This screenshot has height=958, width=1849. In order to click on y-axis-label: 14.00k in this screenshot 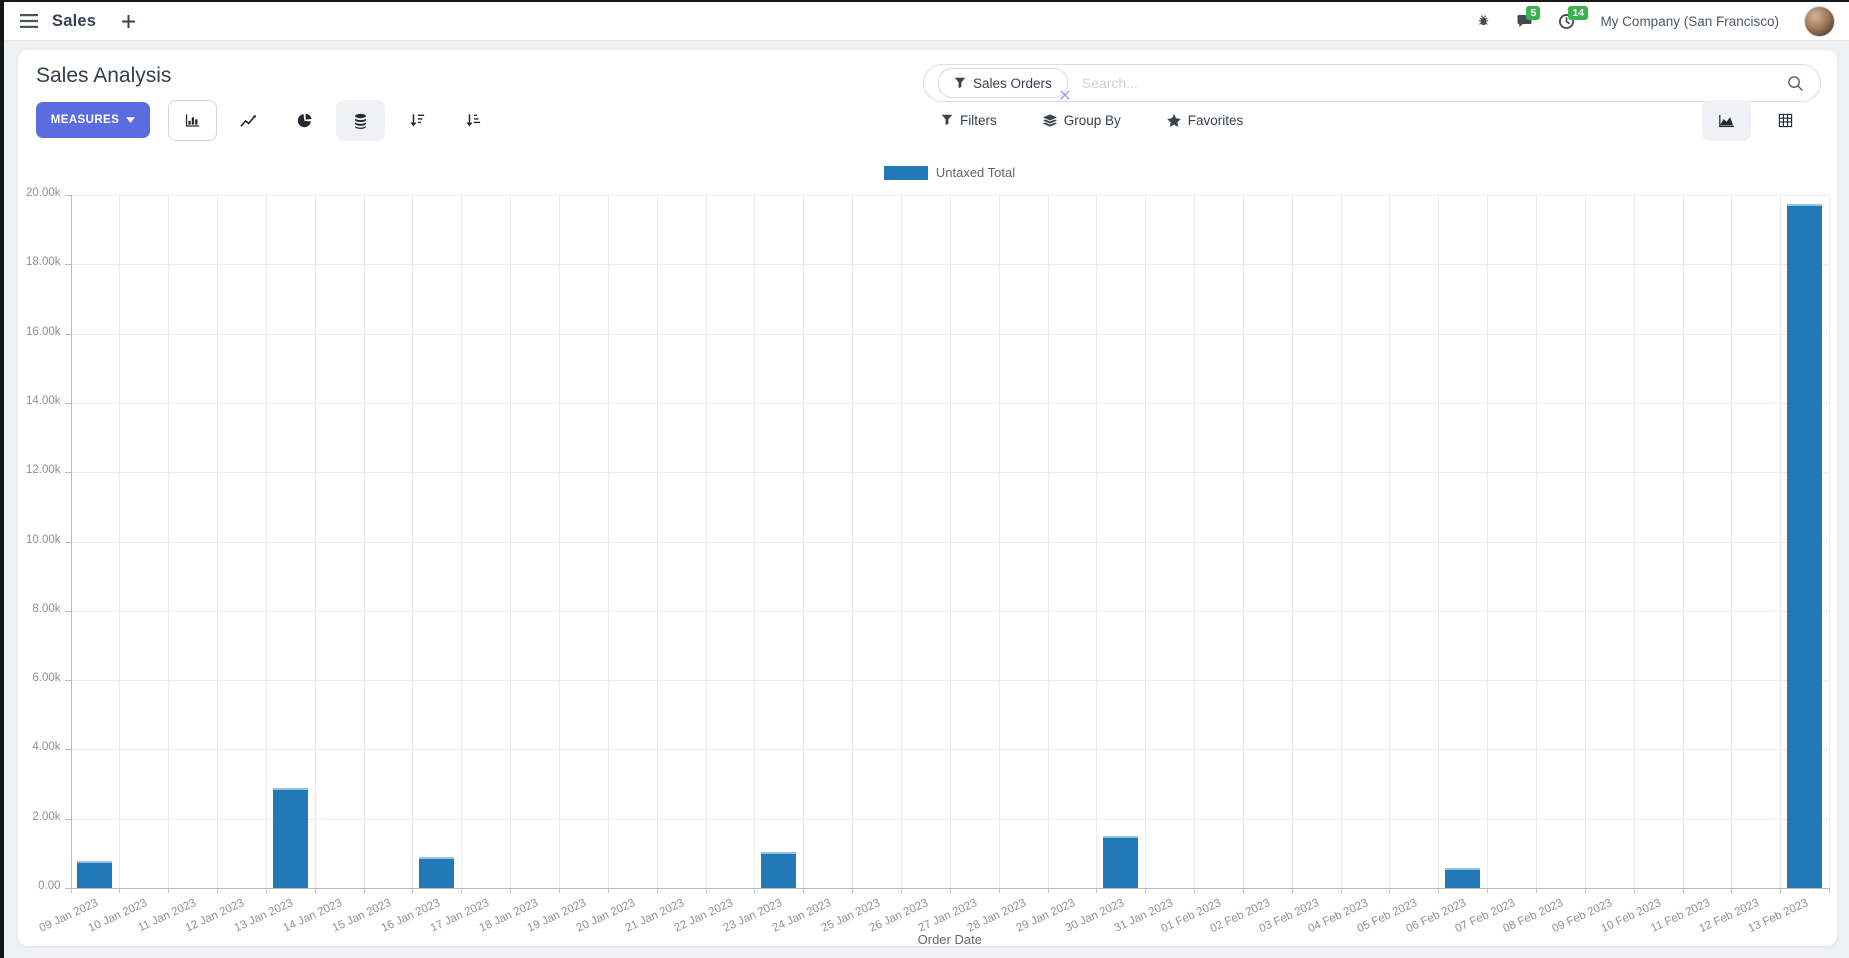, I will do `click(43, 400)`.